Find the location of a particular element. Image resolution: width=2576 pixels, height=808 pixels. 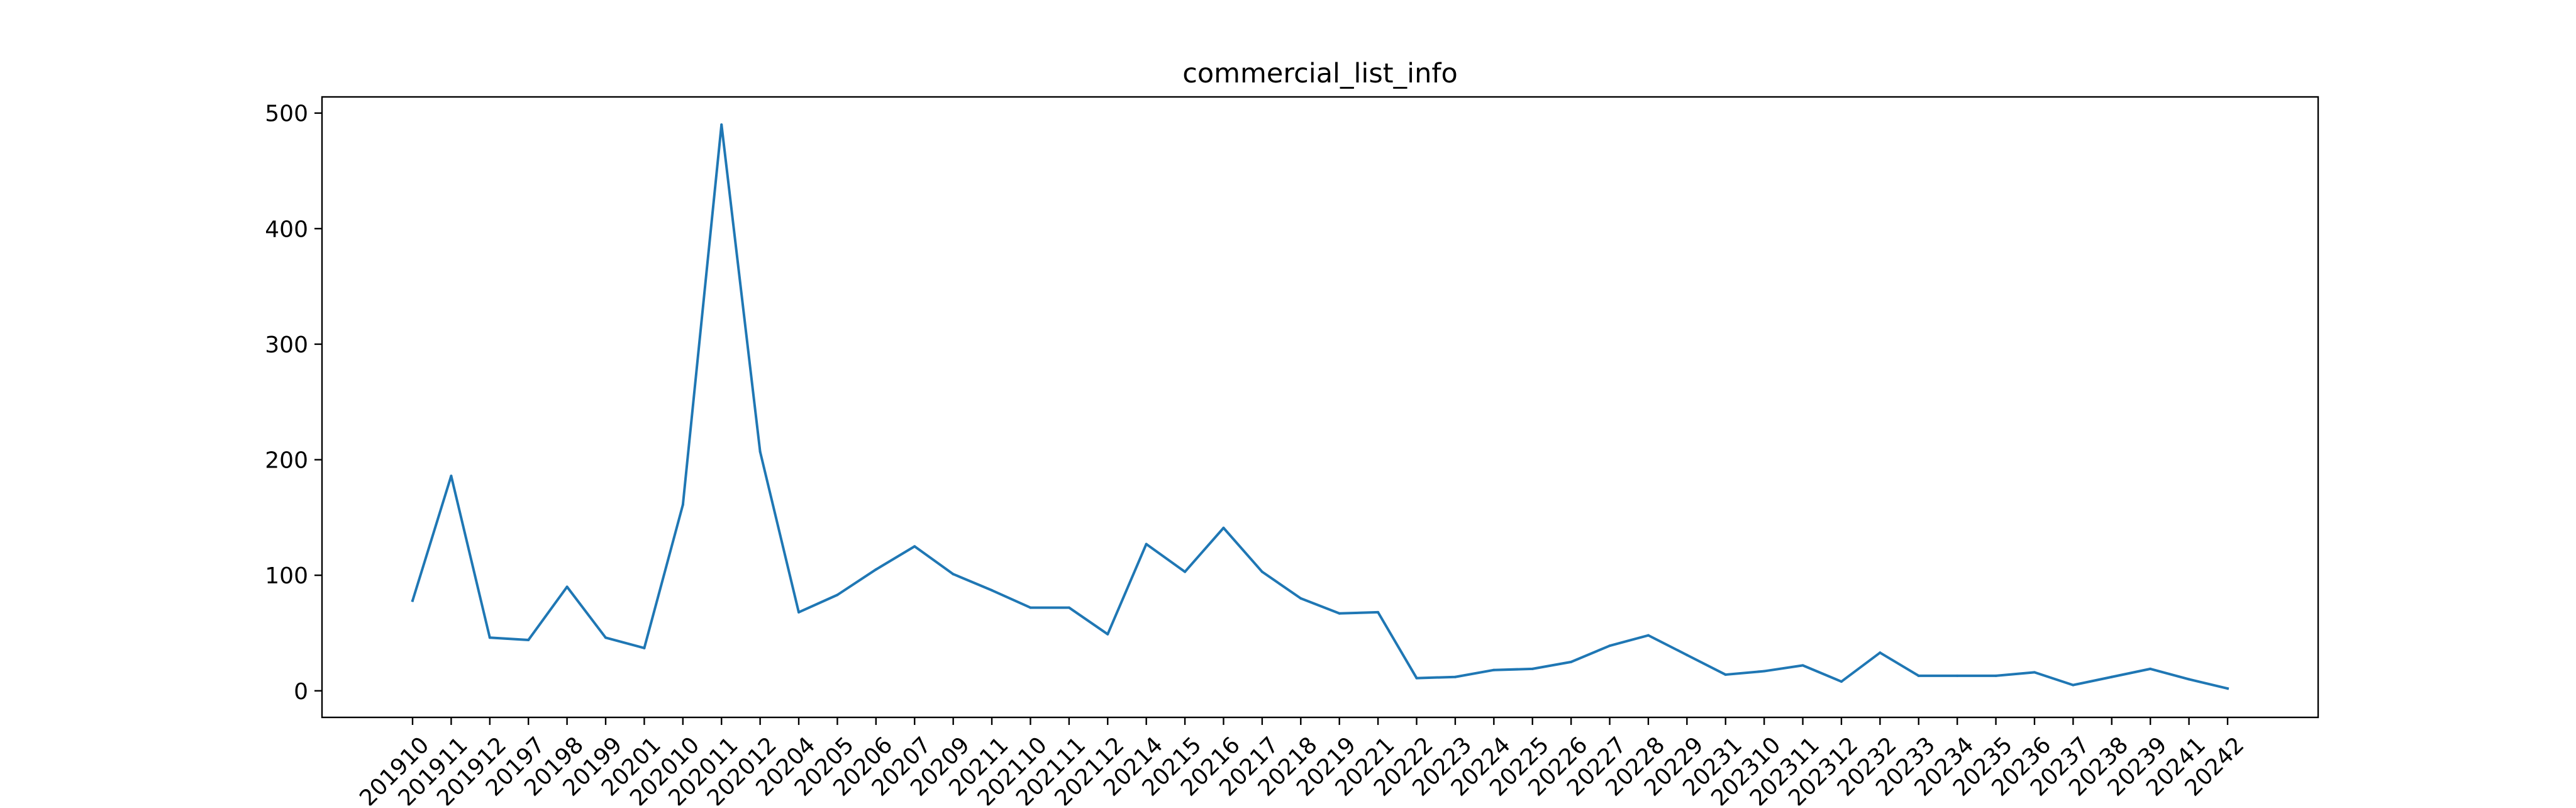

y-tick-label: 300 is located at coordinates (286, 345).